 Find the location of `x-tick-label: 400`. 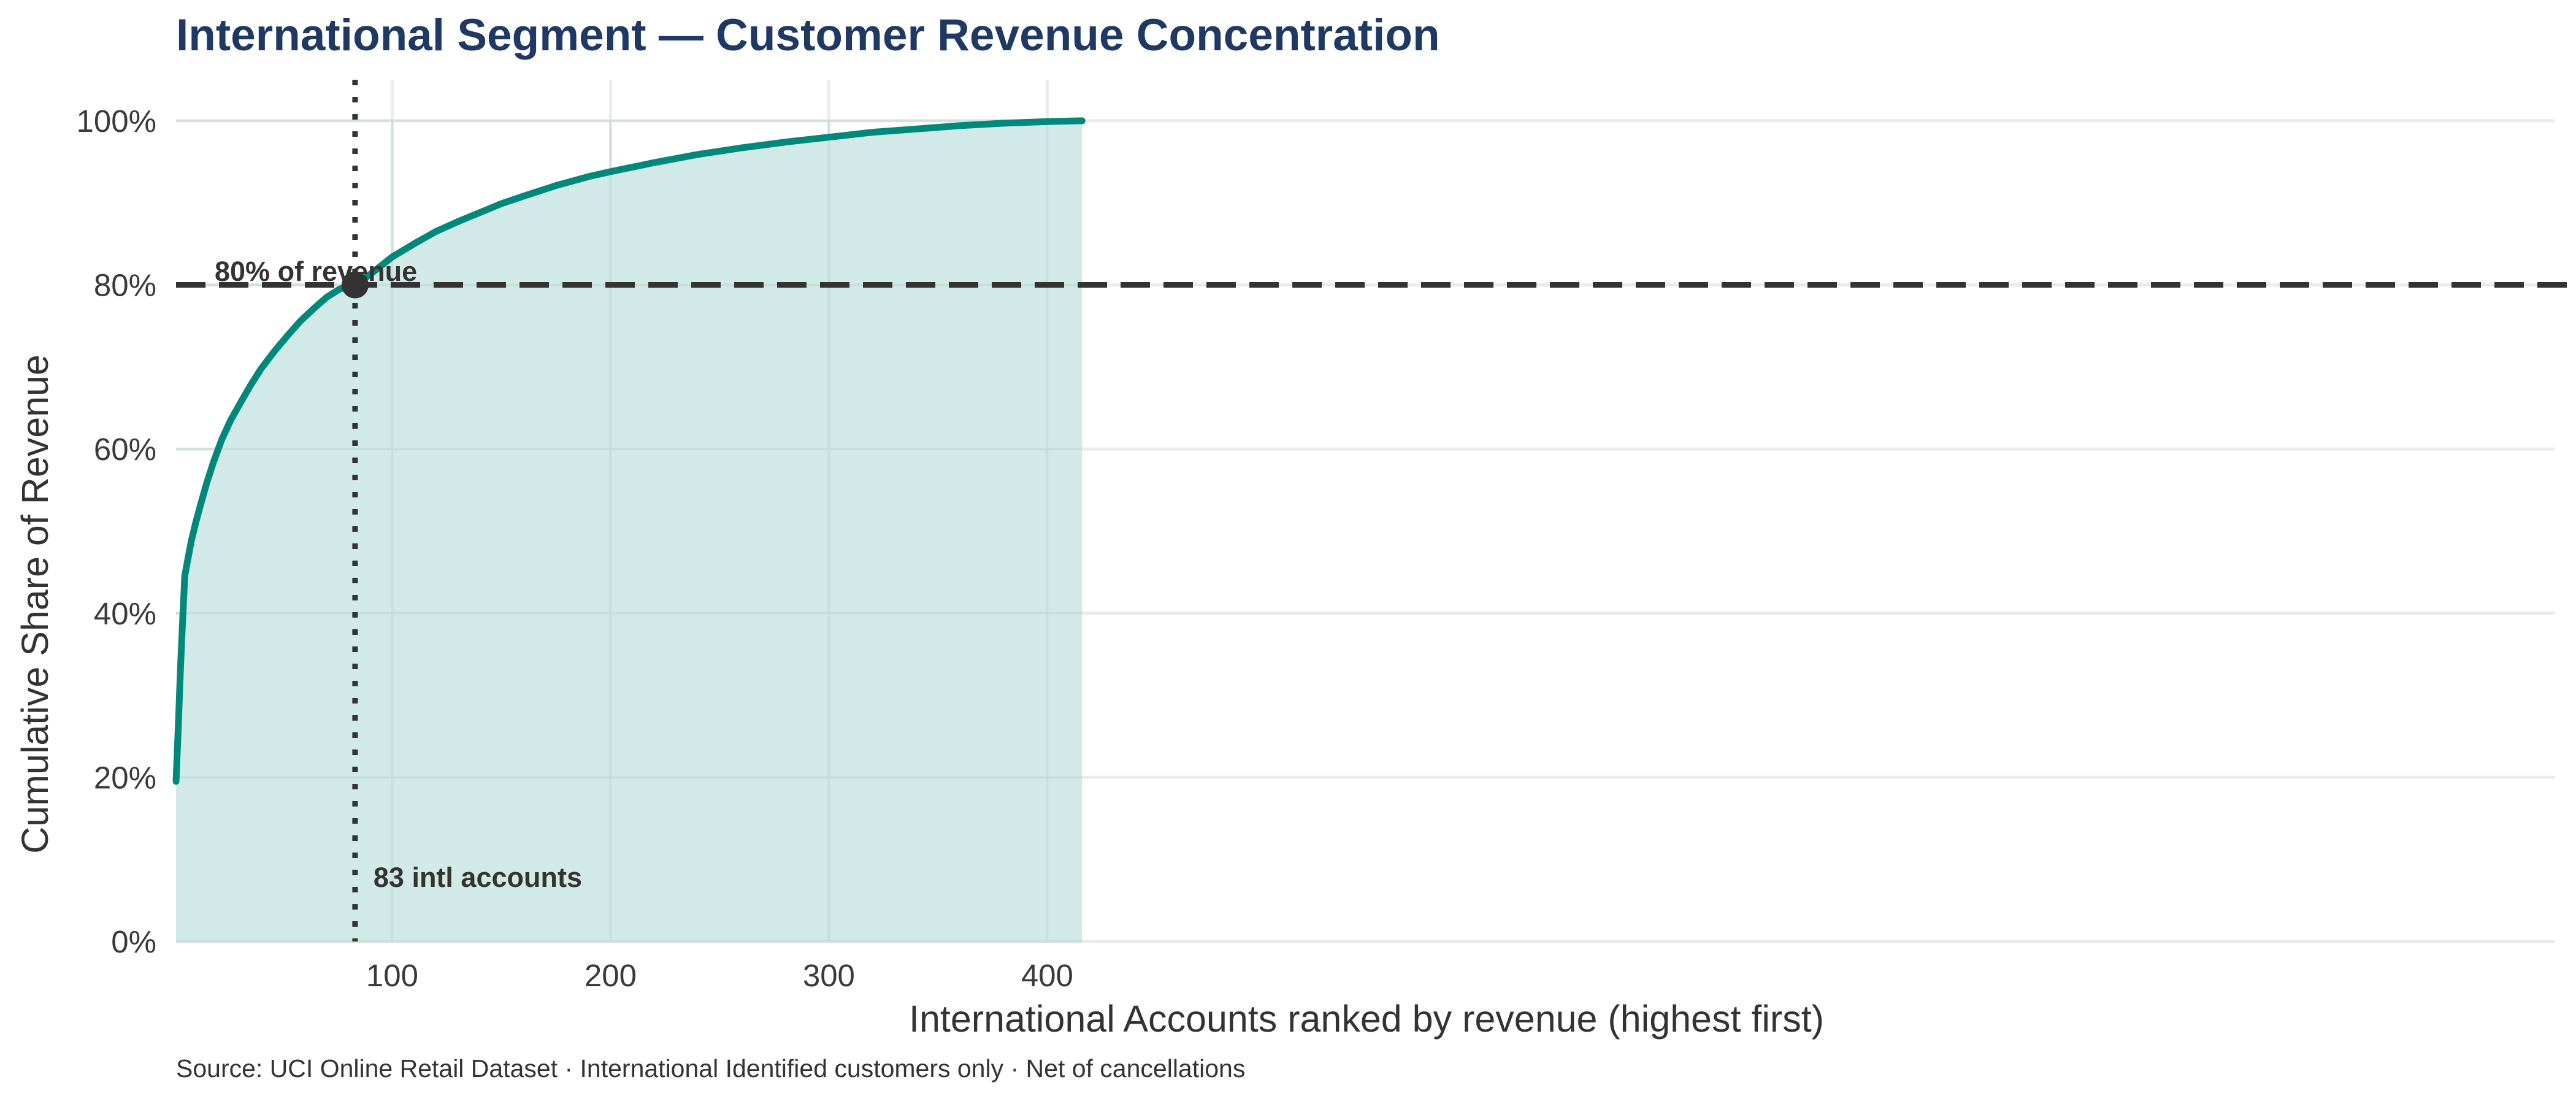

x-tick-label: 400 is located at coordinates (1047, 975).